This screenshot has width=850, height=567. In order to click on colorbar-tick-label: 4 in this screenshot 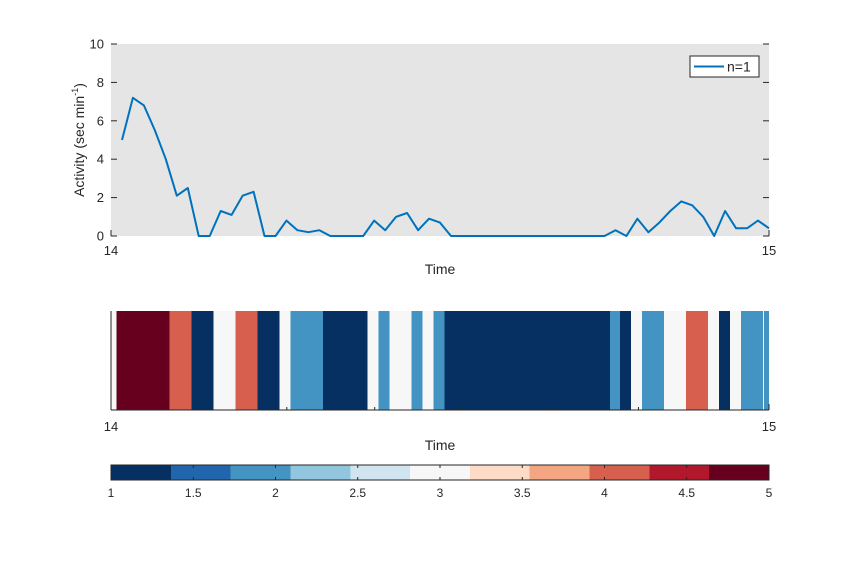, I will do `click(604, 493)`.